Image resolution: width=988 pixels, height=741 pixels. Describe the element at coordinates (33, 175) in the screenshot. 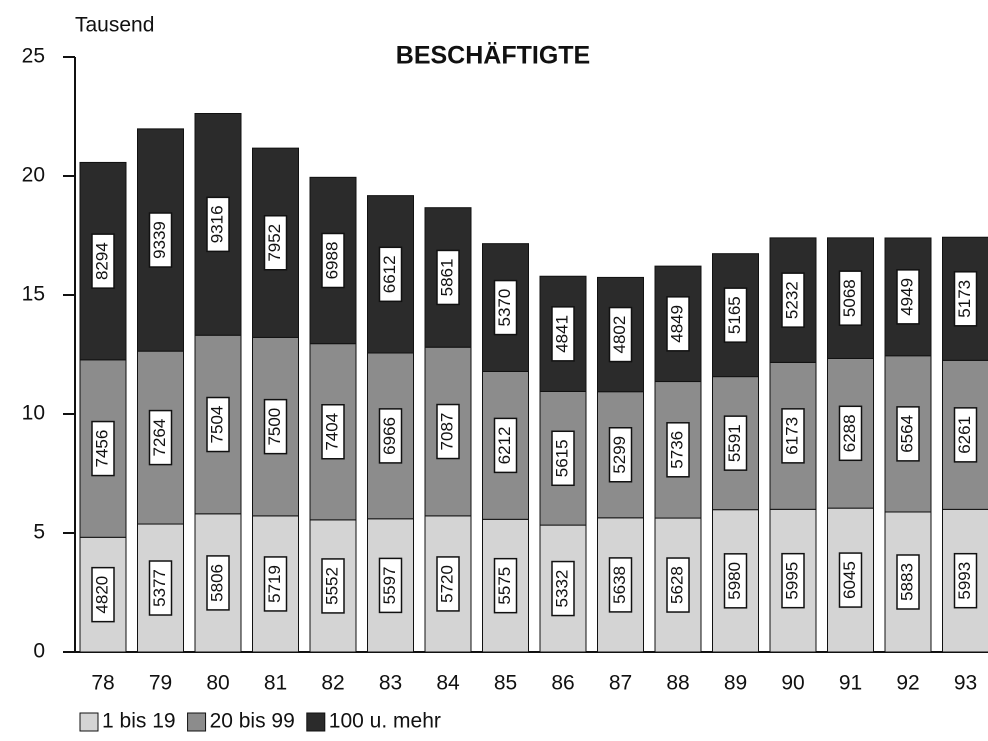

I see `y-tick-label: 20` at that location.